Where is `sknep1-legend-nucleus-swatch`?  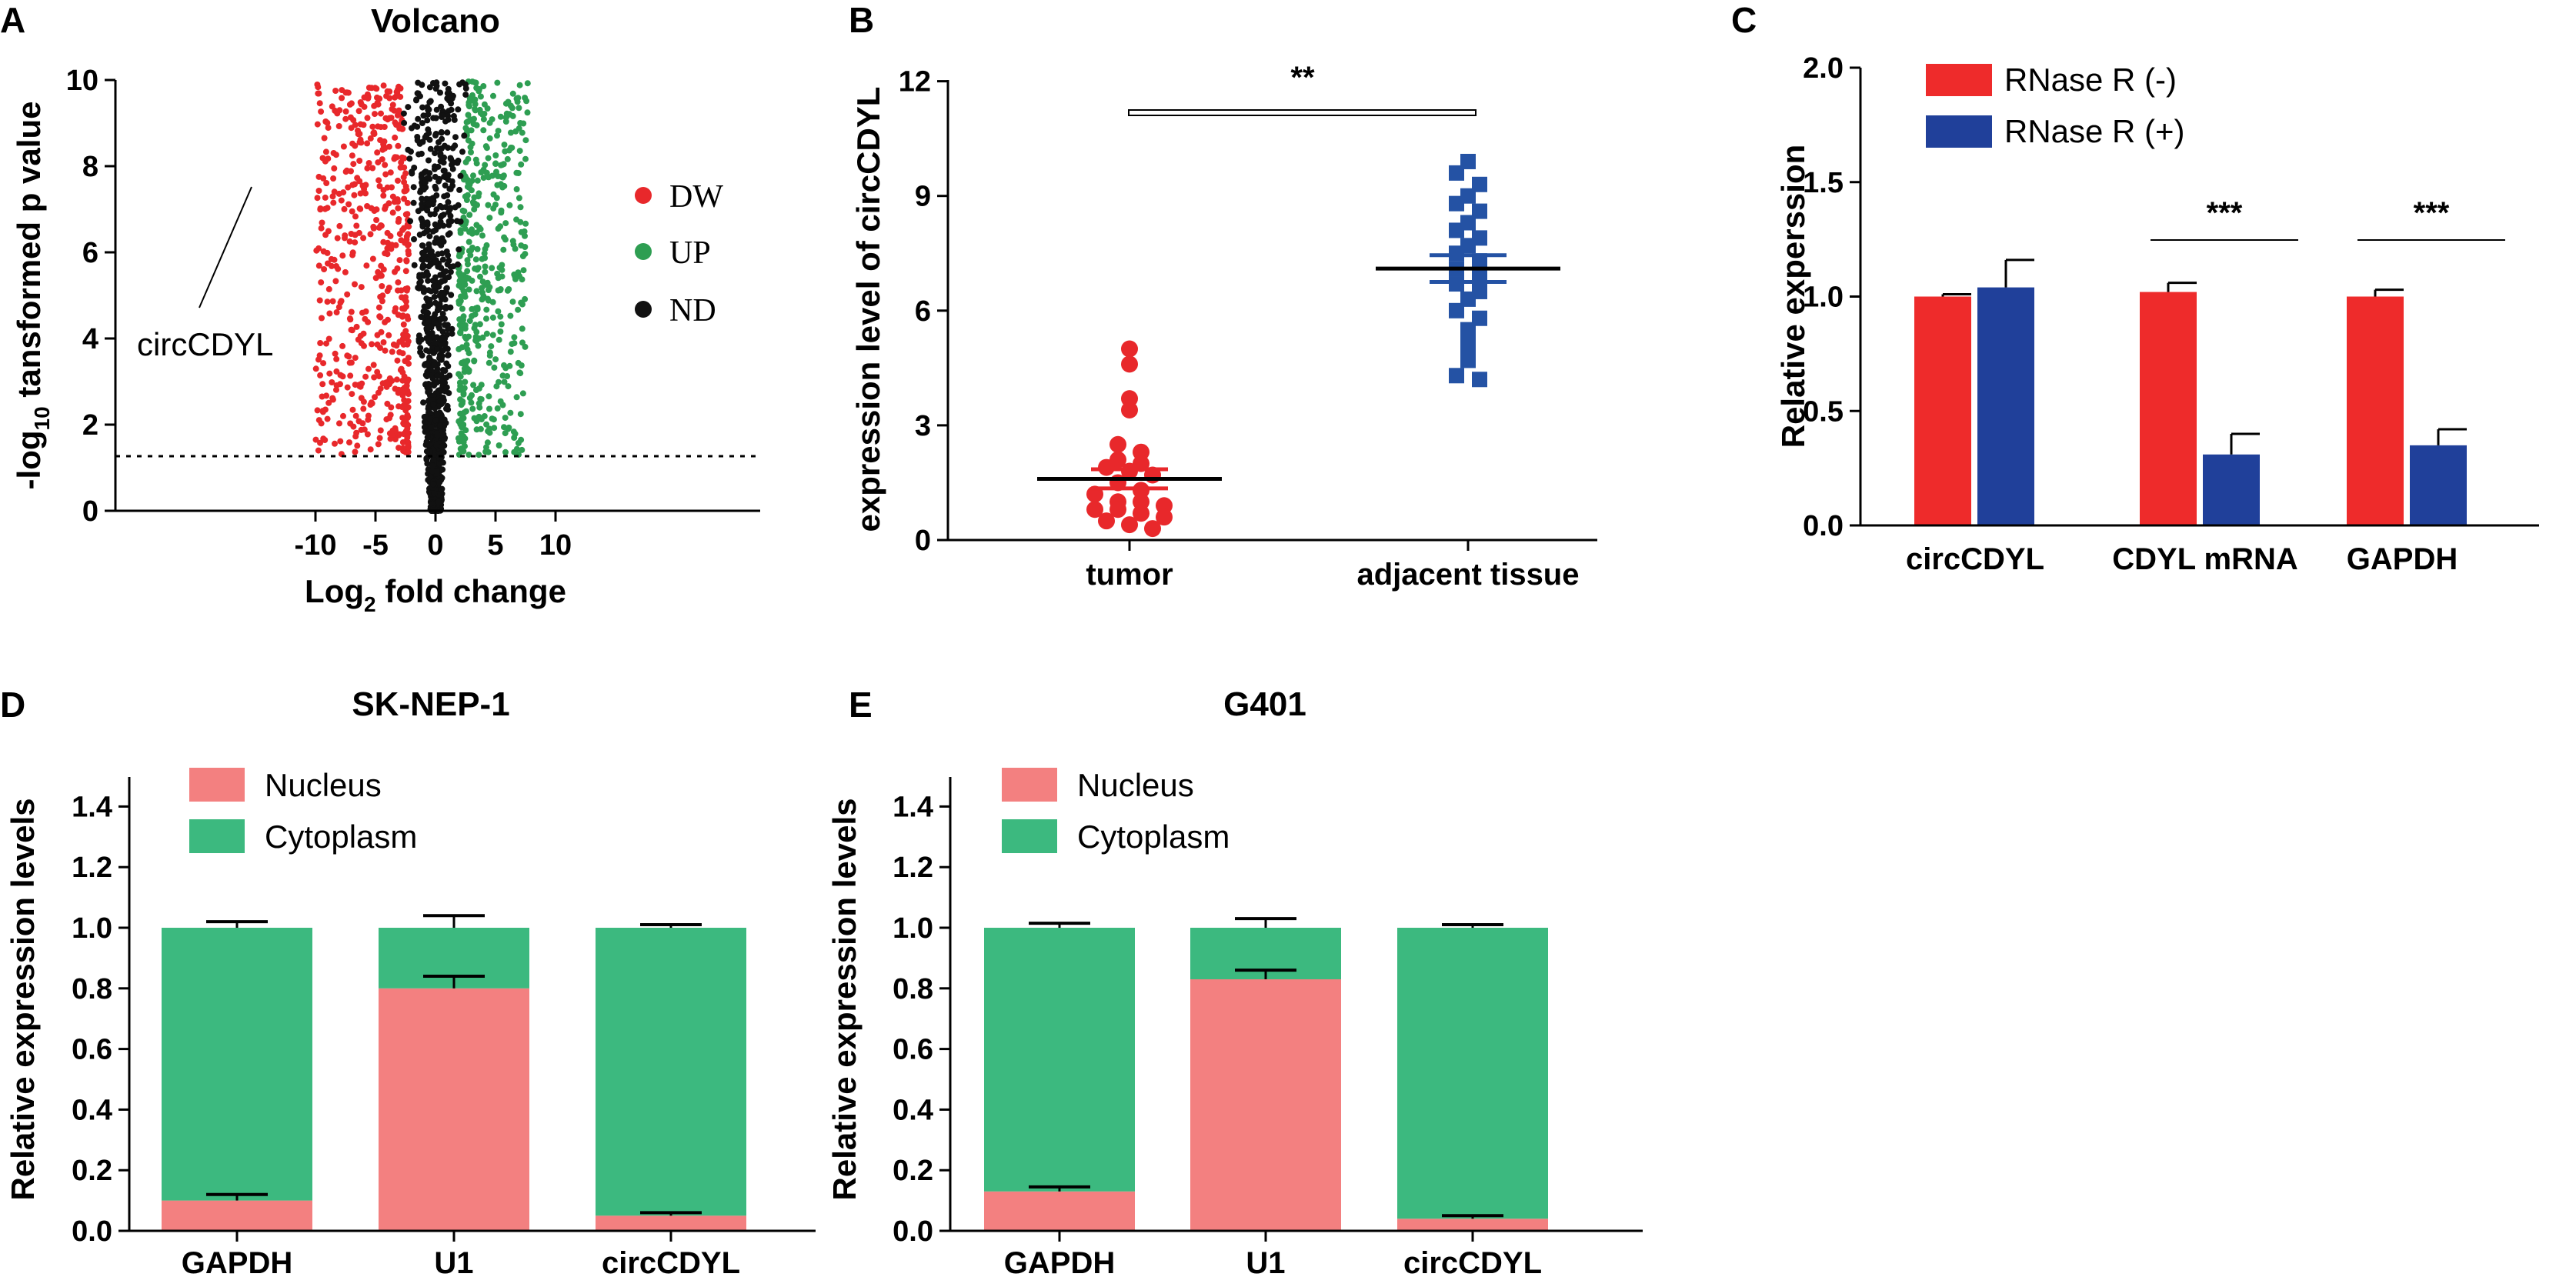 sknep1-legend-nucleus-swatch is located at coordinates (217, 785).